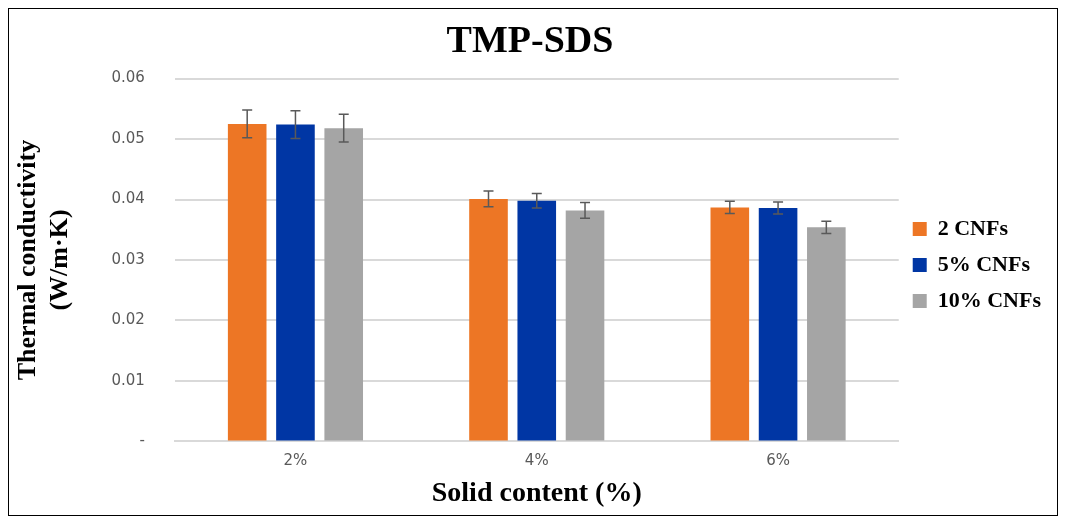 Image resolution: width=1066 pixels, height=524 pixels. What do you see at coordinates (142, 440) in the screenshot?
I see `y-tick-label: -` at bounding box center [142, 440].